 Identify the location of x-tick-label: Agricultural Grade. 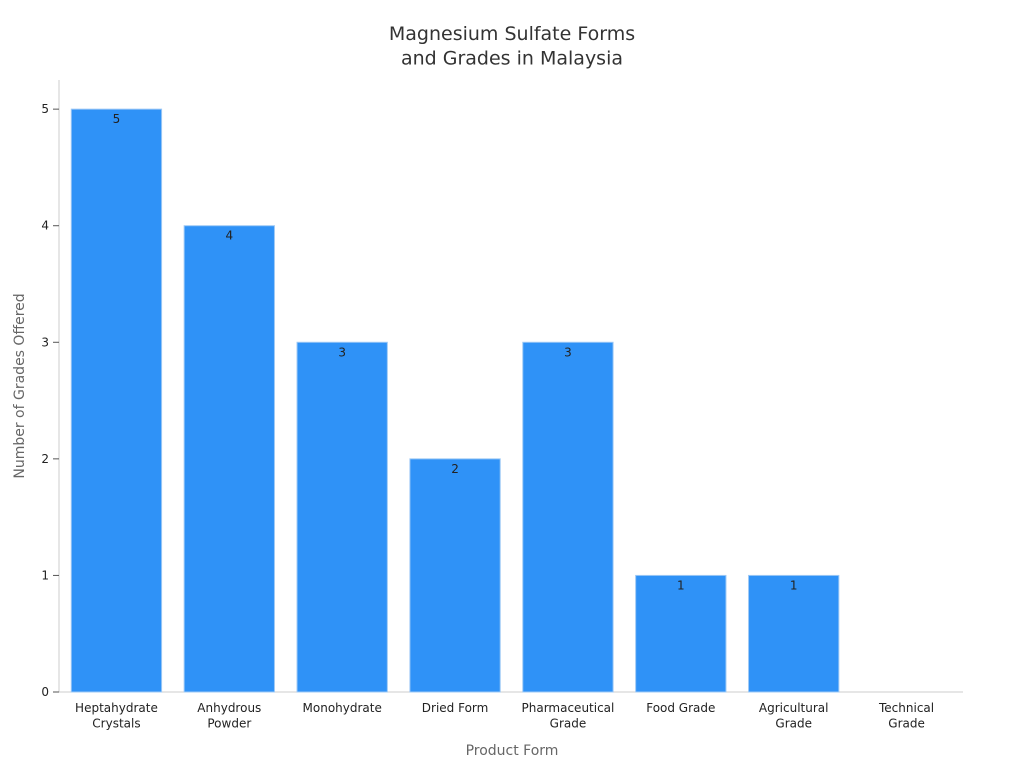
(794, 716).